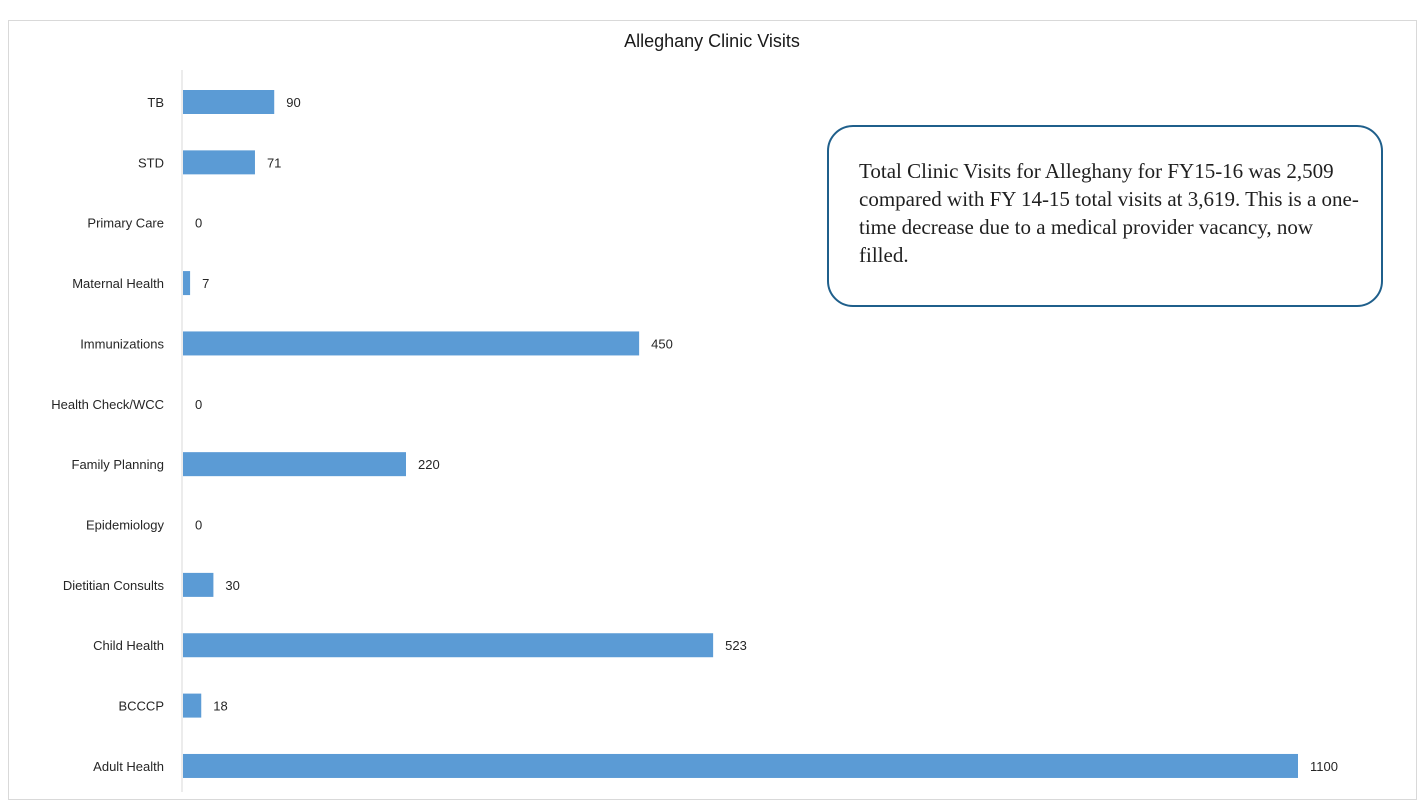 The image size is (1426, 806). I want to click on category-label: Primary Care, so click(125, 223).